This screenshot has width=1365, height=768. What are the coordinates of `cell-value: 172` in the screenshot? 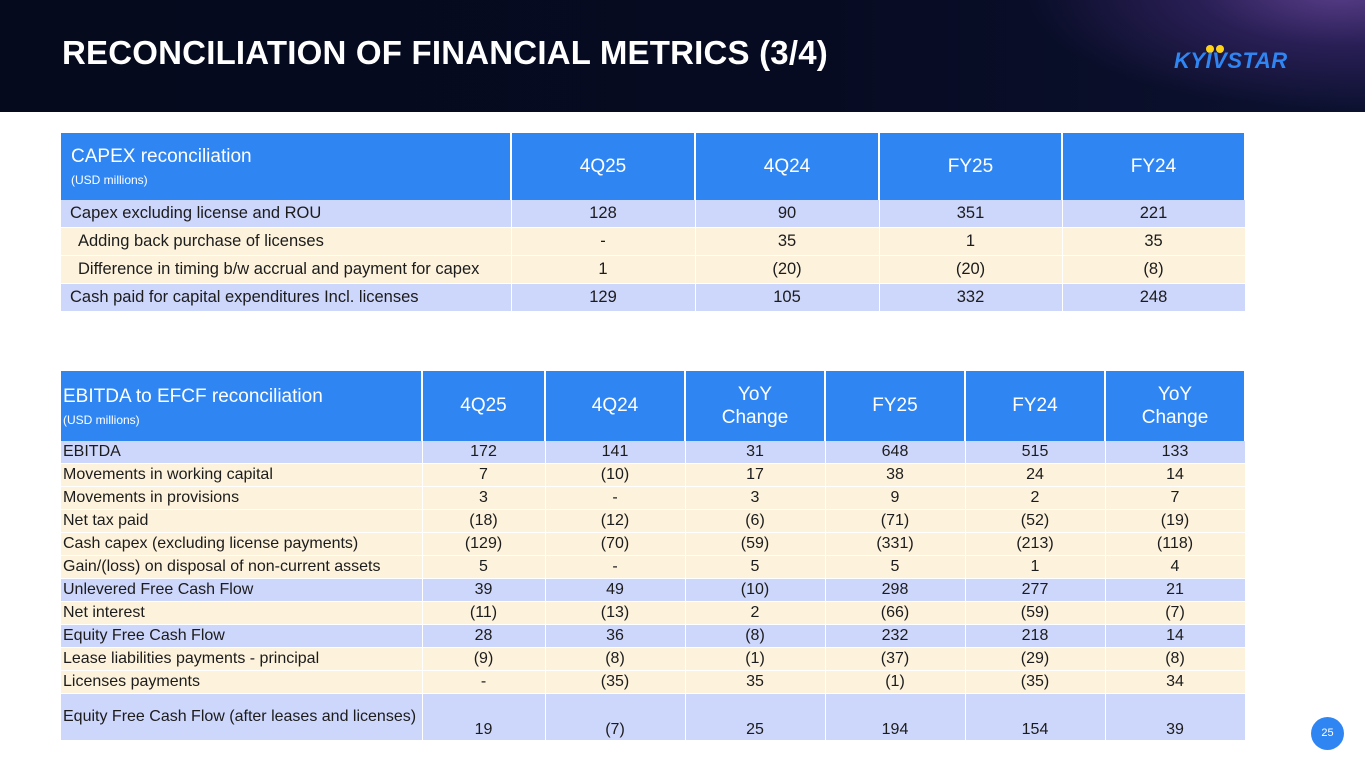 It's located at (484, 452).